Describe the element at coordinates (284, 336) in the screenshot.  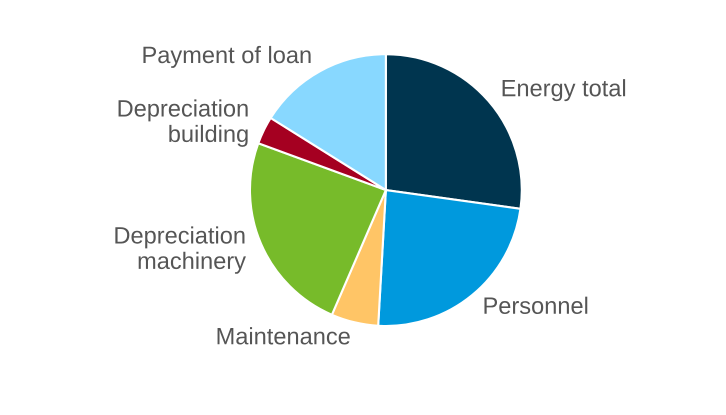
I see `slice-label: Maintenance` at that location.